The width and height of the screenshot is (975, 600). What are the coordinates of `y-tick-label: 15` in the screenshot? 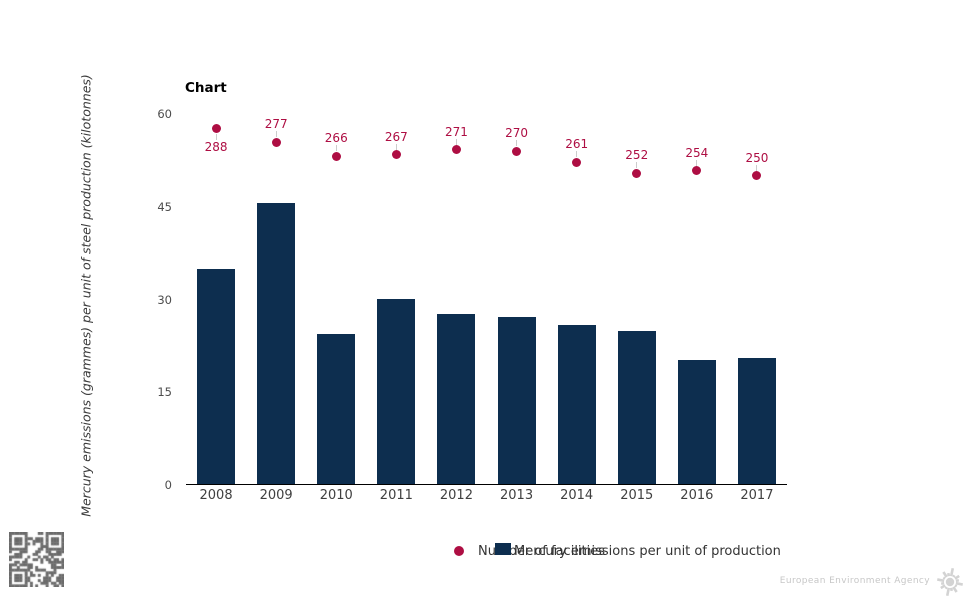 It's located at (164, 392).